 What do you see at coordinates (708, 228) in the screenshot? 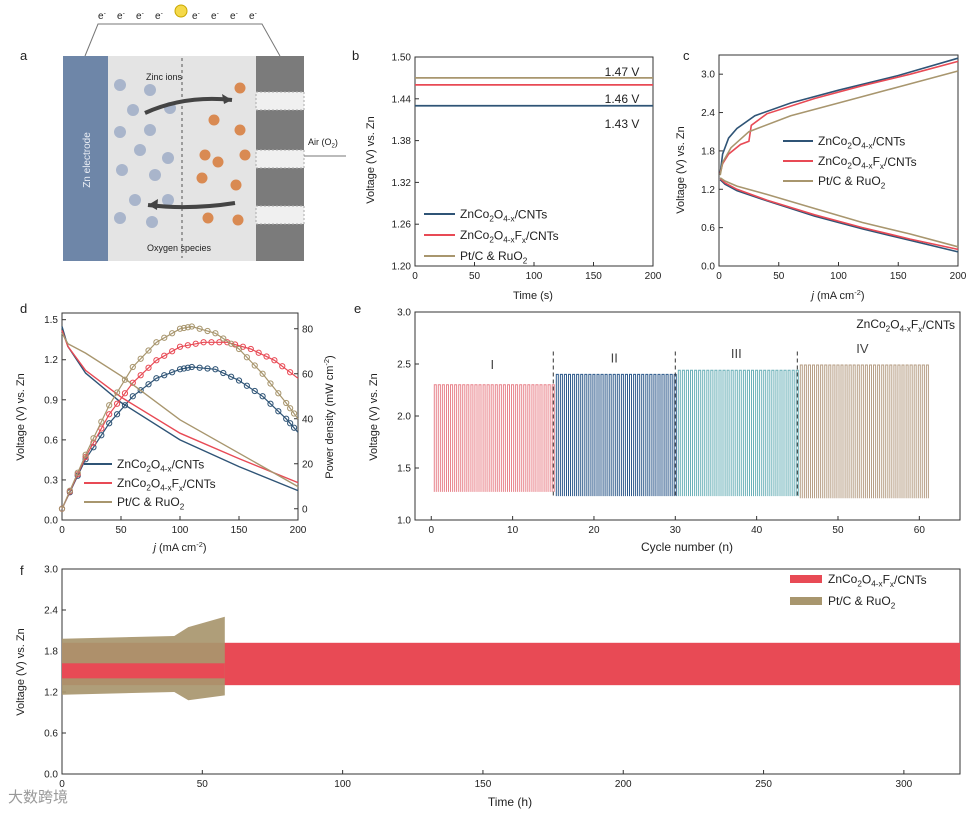
I see `c-ytick-label: 0.6` at bounding box center [708, 228].